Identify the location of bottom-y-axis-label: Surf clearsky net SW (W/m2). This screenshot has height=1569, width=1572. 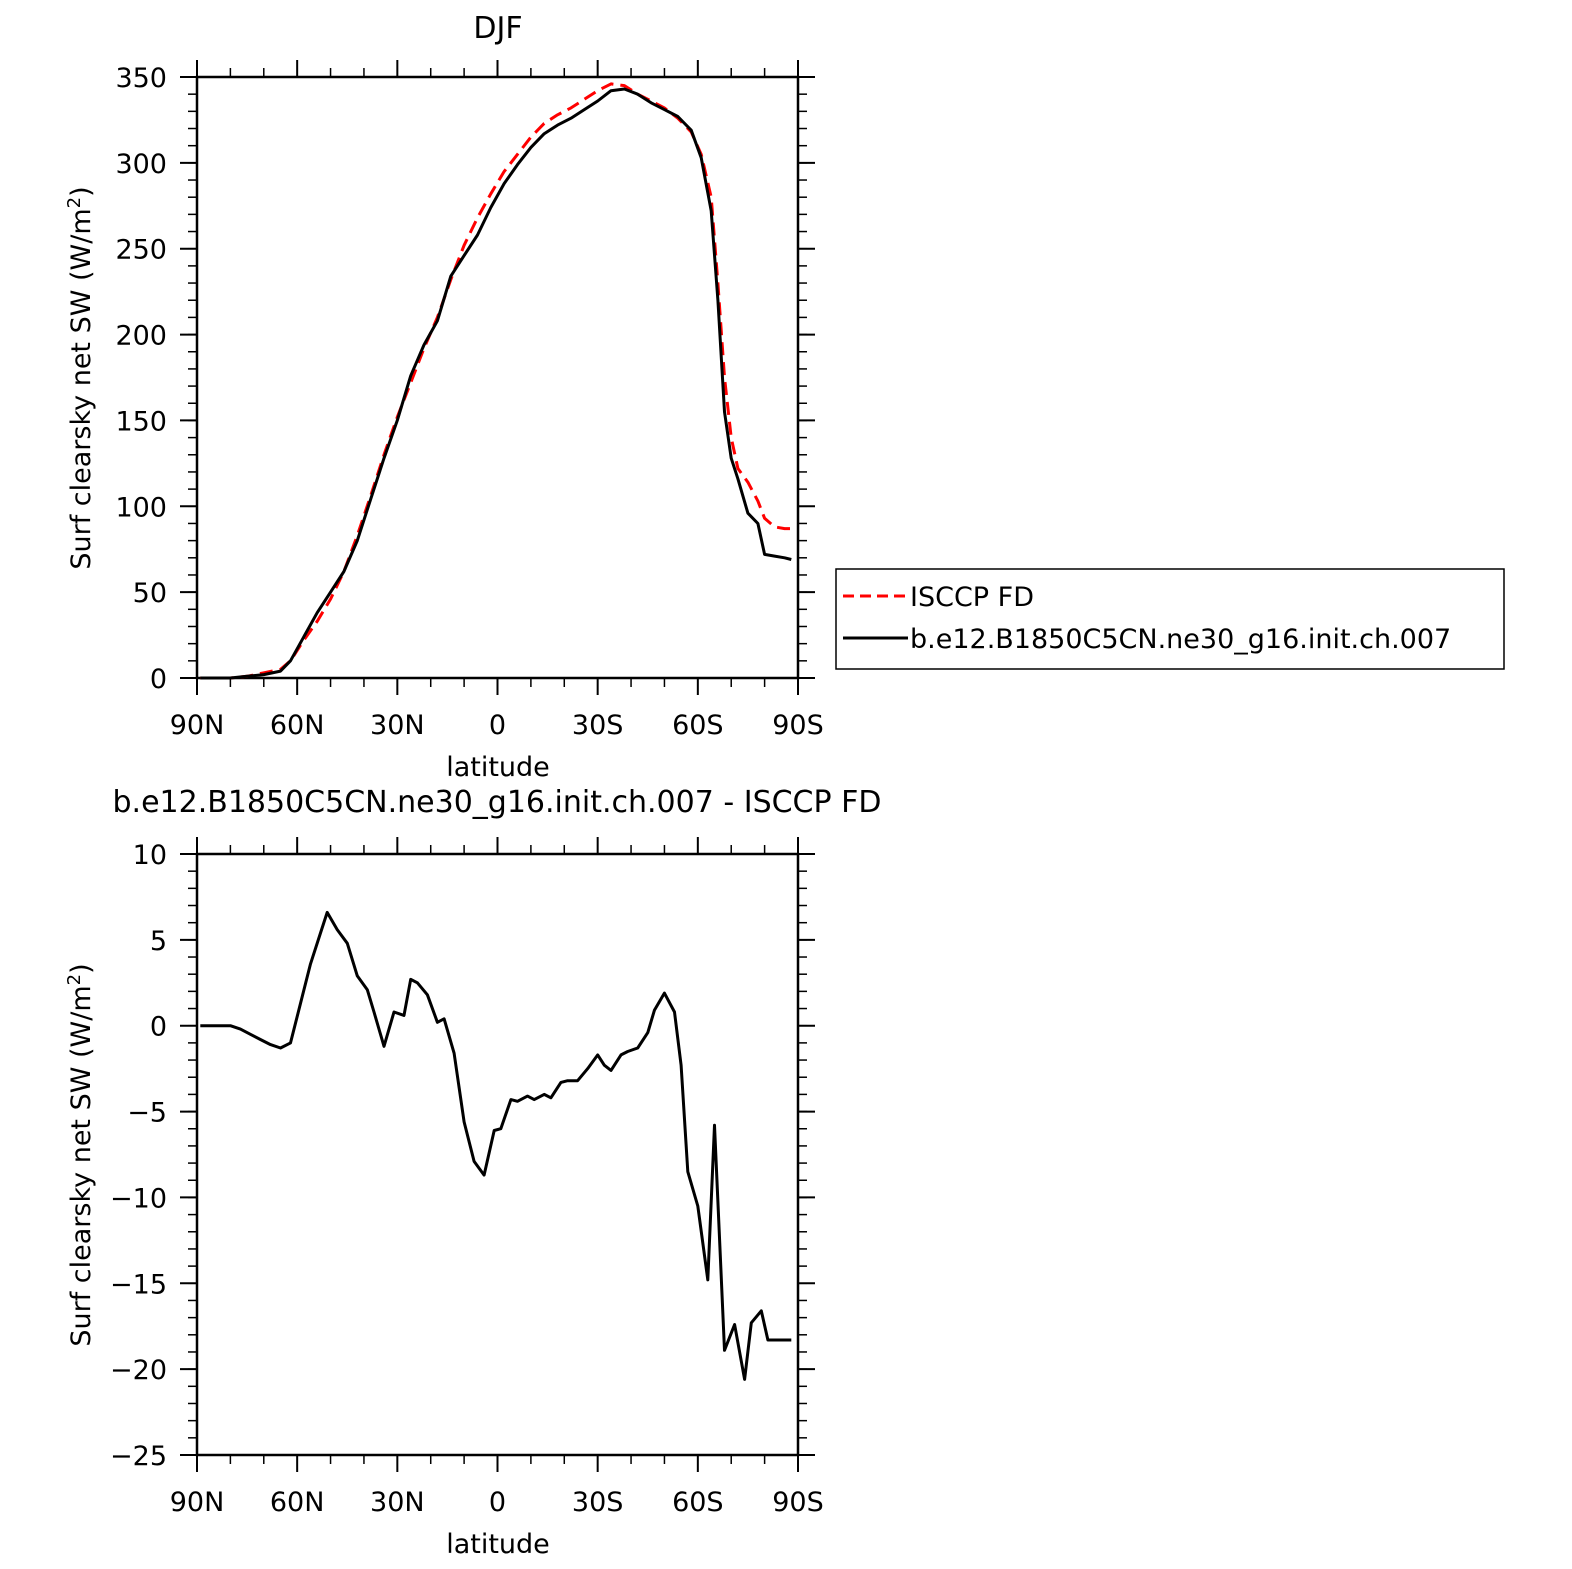
(80, 1154).